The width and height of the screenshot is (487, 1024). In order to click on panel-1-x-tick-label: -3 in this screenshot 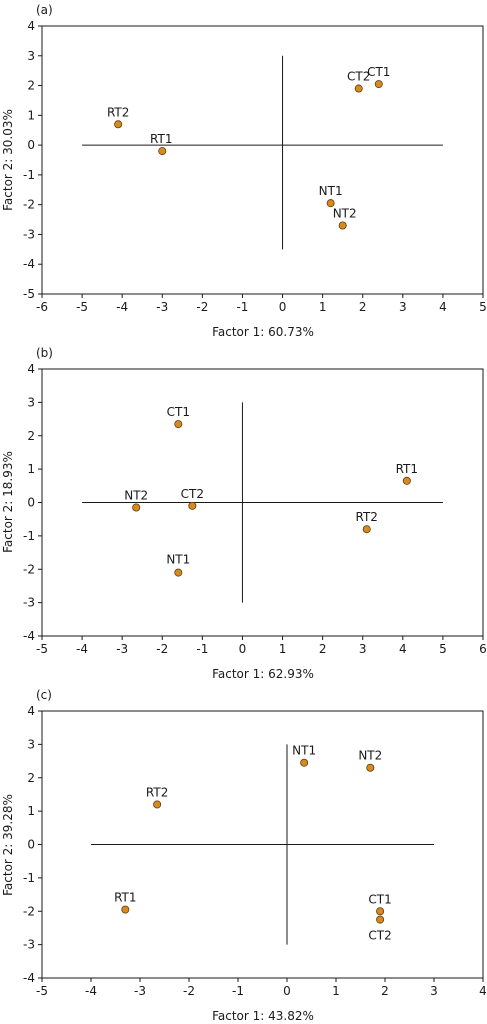, I will do `click(162, 307)`.